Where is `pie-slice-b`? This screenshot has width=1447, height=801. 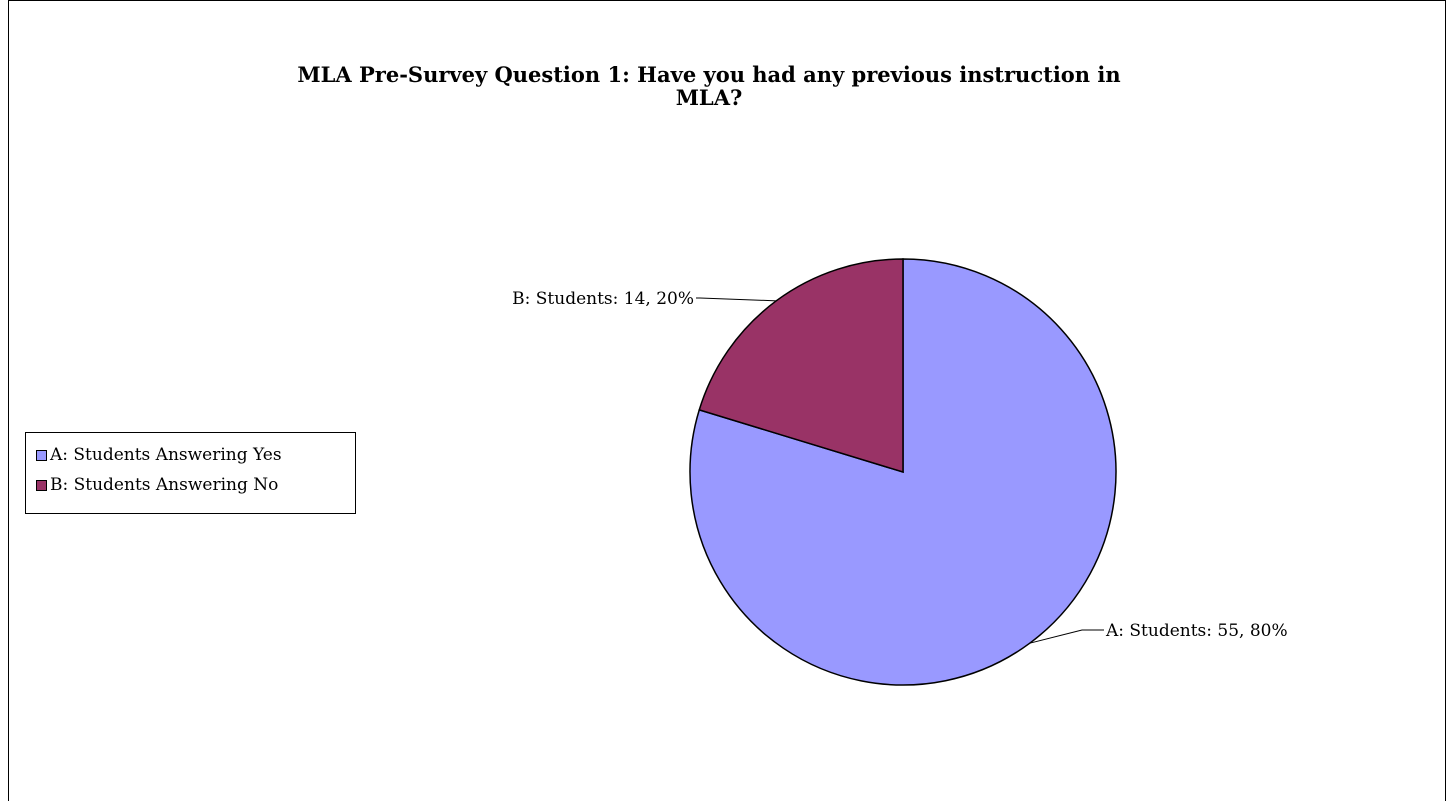 pie-slice-b is located at coordinates (801, 366).